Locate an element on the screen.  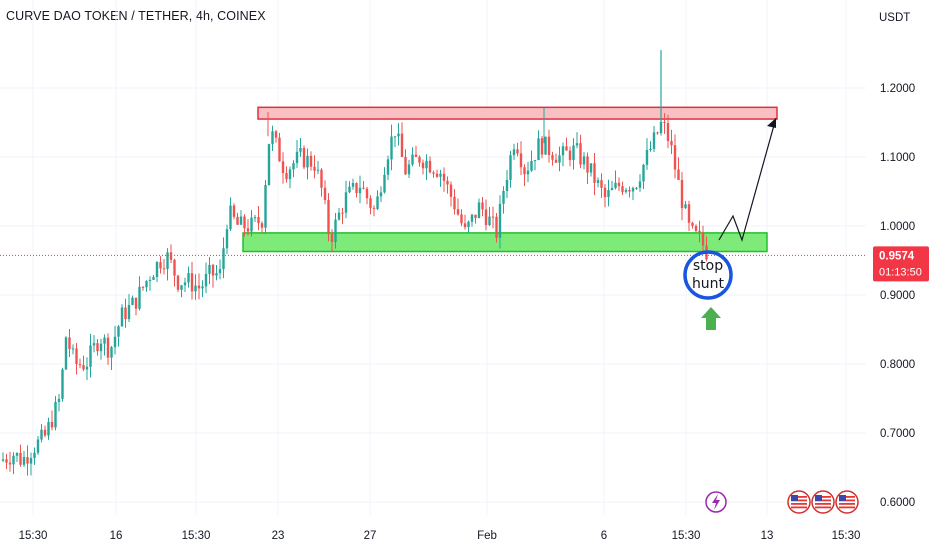
price-tick-label: 1.1000 is located at coordinates (897, 158).